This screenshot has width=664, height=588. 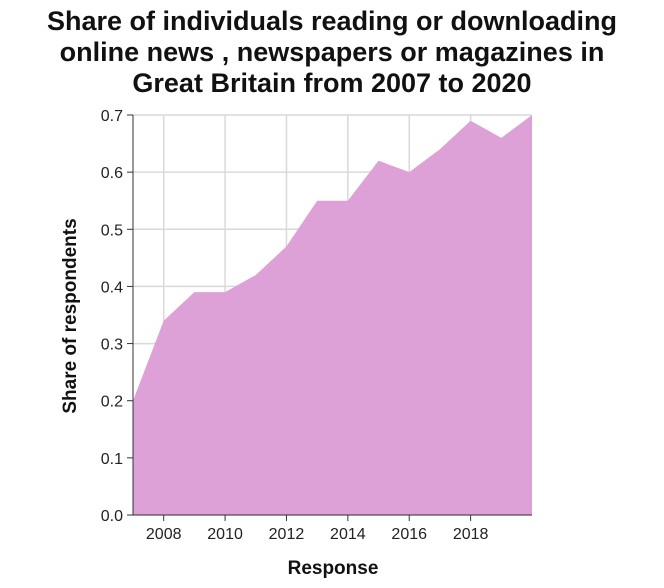 I want to click on y-tick-label: 0.3, so click(x=112, y=345).